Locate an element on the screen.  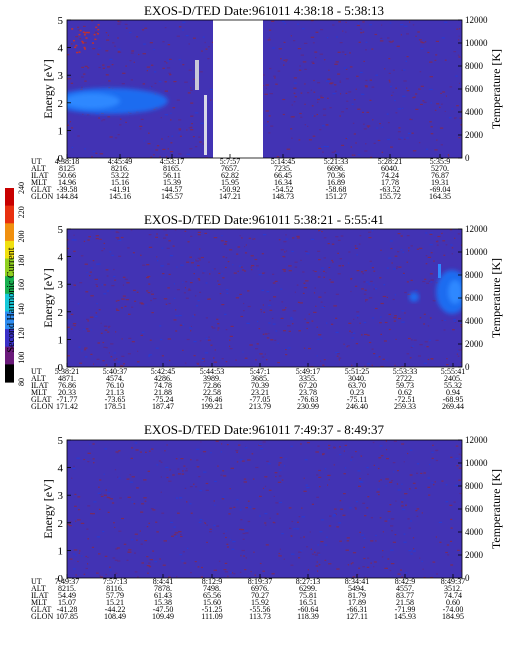
table-cell: 8:34:41 is located at coordinates (357, 581).